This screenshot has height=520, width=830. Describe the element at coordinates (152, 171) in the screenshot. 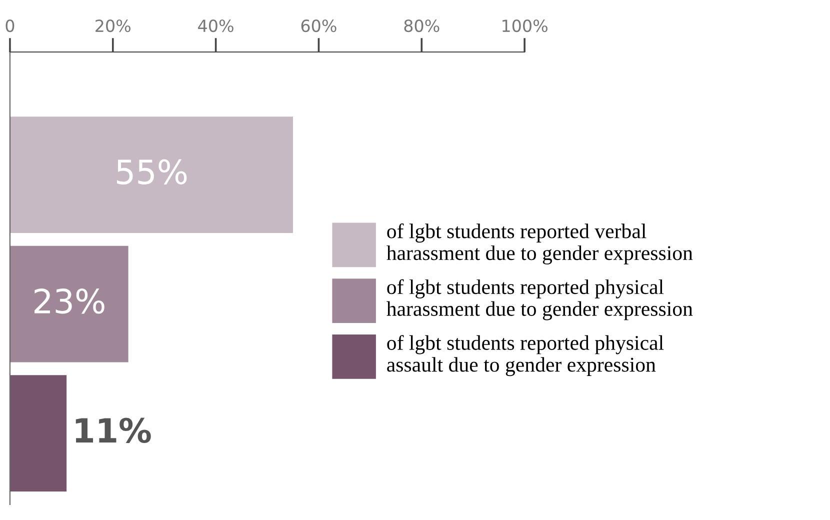

I see `data-label: 55%` at that location.